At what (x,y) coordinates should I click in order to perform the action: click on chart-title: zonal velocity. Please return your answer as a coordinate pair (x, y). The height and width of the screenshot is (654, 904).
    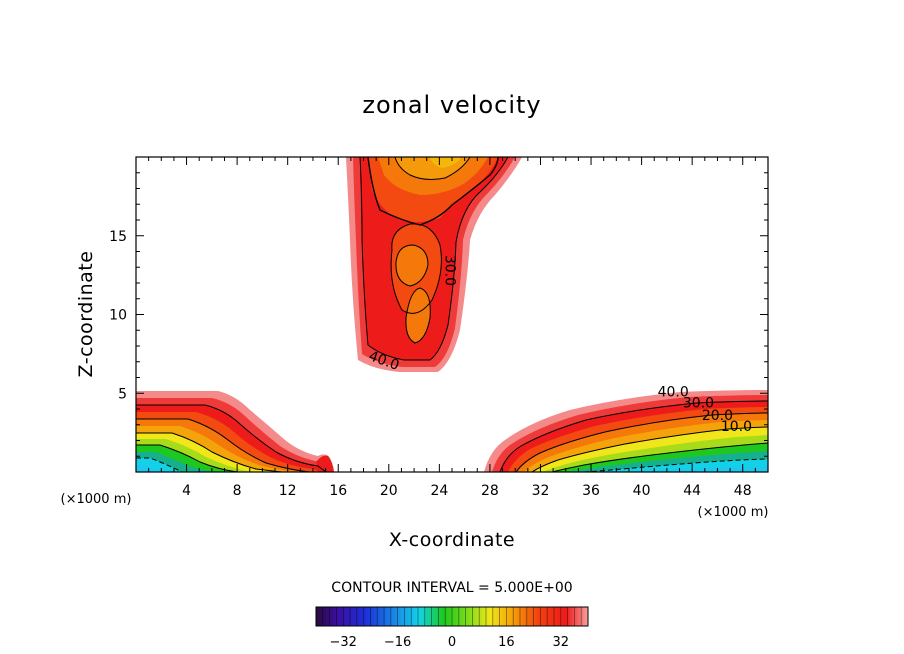
    Looking at the image, I should click on (451, 105).